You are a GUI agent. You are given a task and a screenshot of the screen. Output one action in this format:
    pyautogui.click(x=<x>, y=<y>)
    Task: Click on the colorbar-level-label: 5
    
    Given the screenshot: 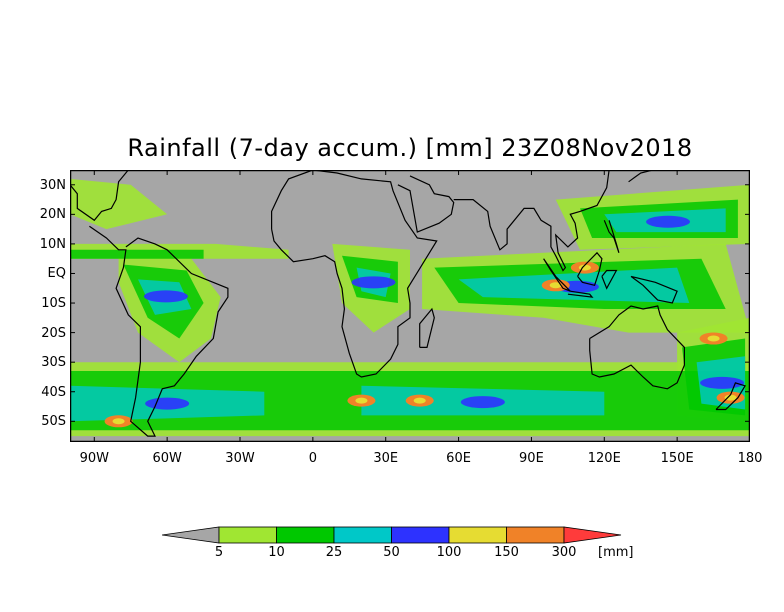 What is the action you would take?
    pyautogui.click(x=219, y=552)
    